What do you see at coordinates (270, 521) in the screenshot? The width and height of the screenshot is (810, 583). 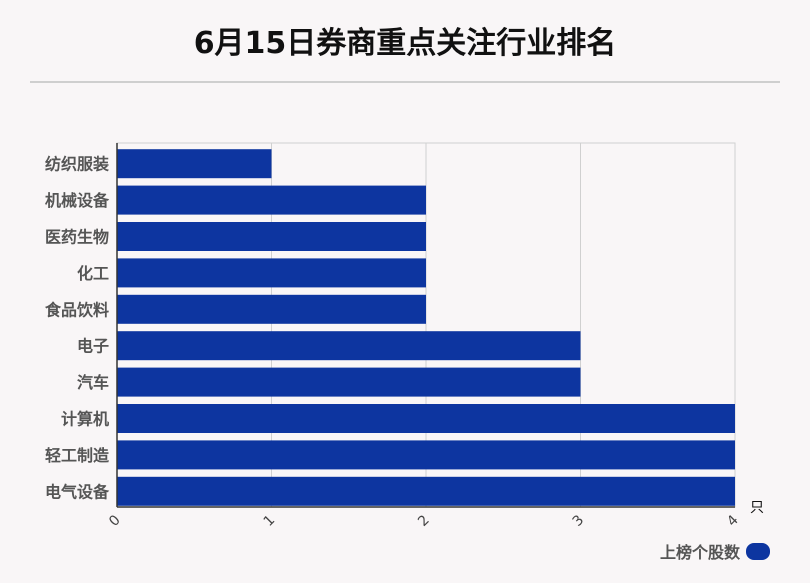 I see `x-tick-label-1: 1` at bounding box center [270, 521].